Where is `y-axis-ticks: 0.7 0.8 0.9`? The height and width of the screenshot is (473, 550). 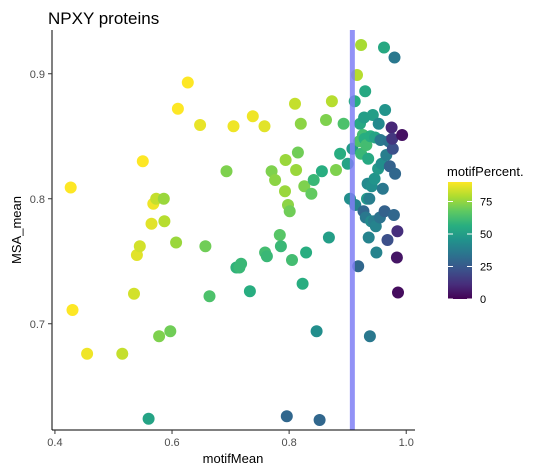 y-axis-ticks: 0.7 0.8 0.9 is located at coordinates (41, 200).